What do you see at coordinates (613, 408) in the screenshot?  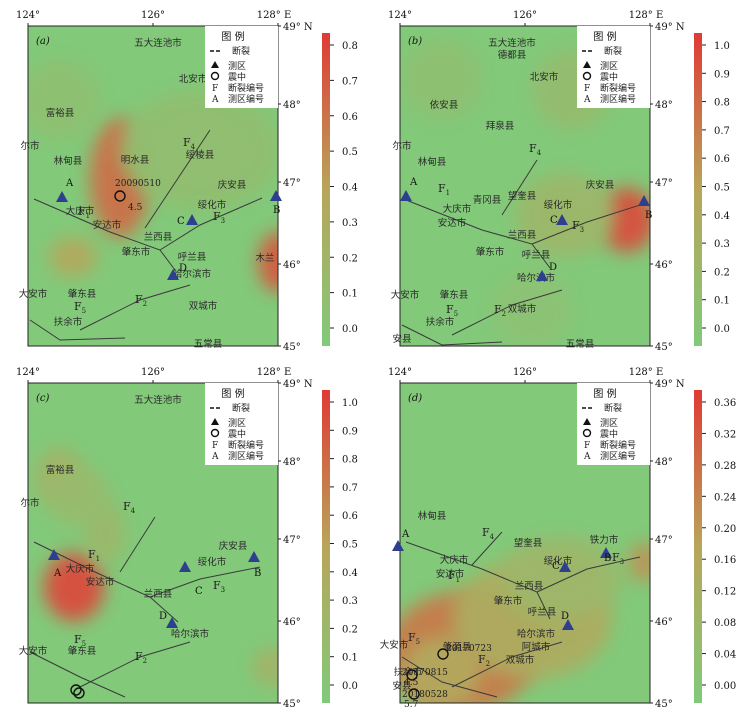 I see `legend-item: 断裂` at bounding box center [613, 408].